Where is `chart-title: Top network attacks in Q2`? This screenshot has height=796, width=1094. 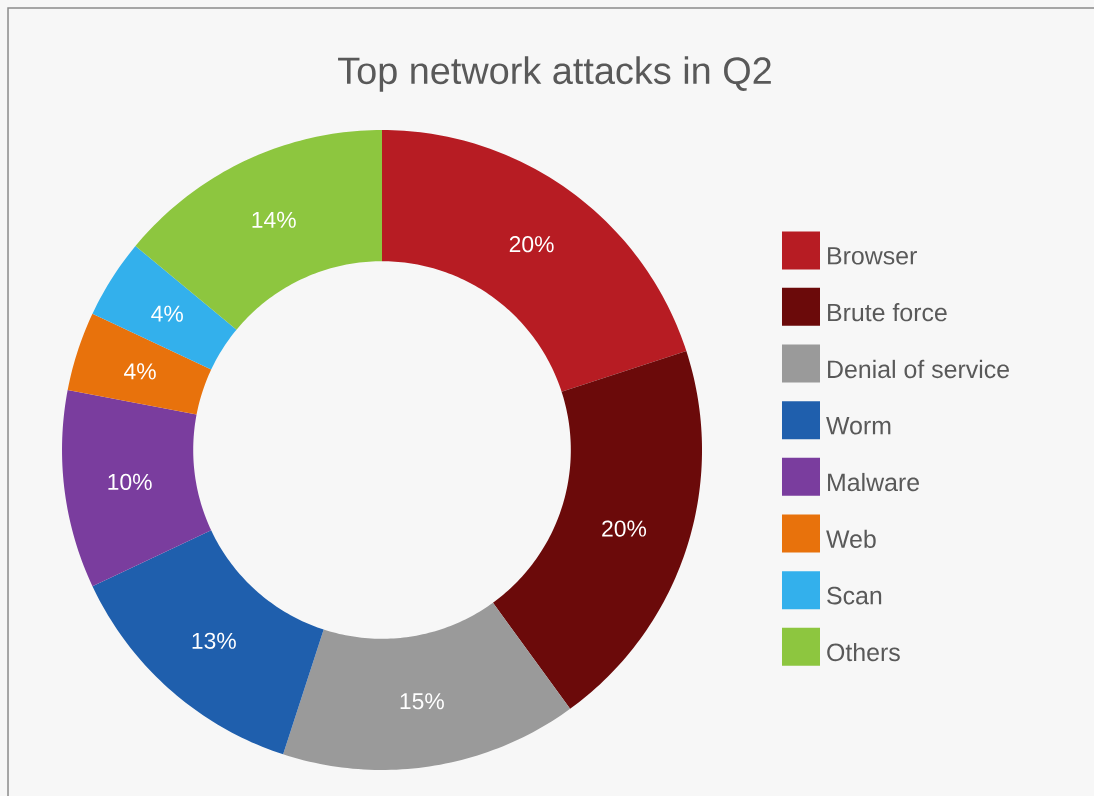 chart-title: Top network attacks in Q2 is located at coordinates (554, 74).